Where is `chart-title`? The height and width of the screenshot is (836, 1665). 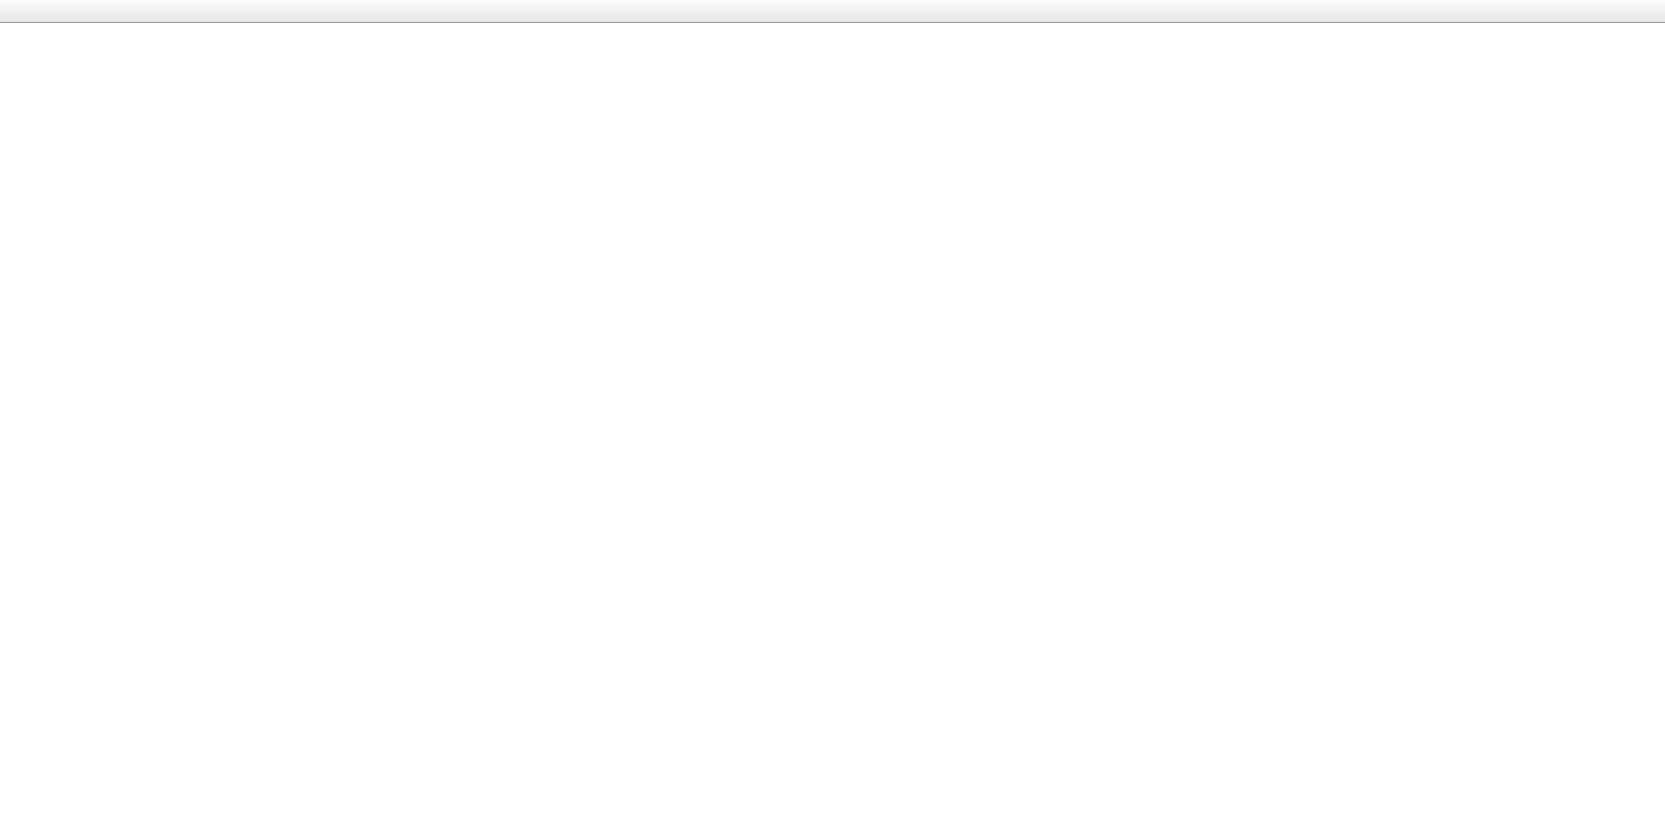
chart-title is located at coordinates (12, 34).